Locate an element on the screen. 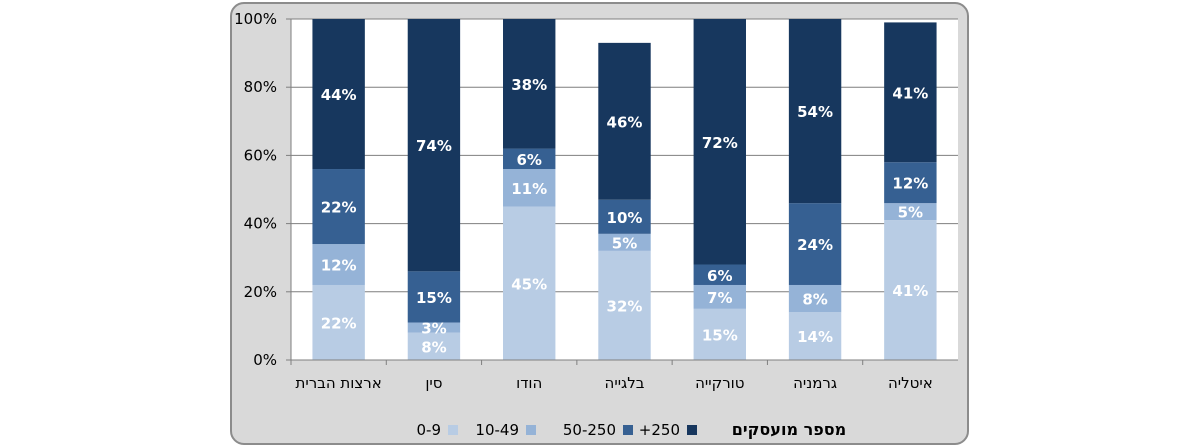 This screenshot has width=1200, height=448. y-tick-label: 80% is located at coordinates (260, 87).